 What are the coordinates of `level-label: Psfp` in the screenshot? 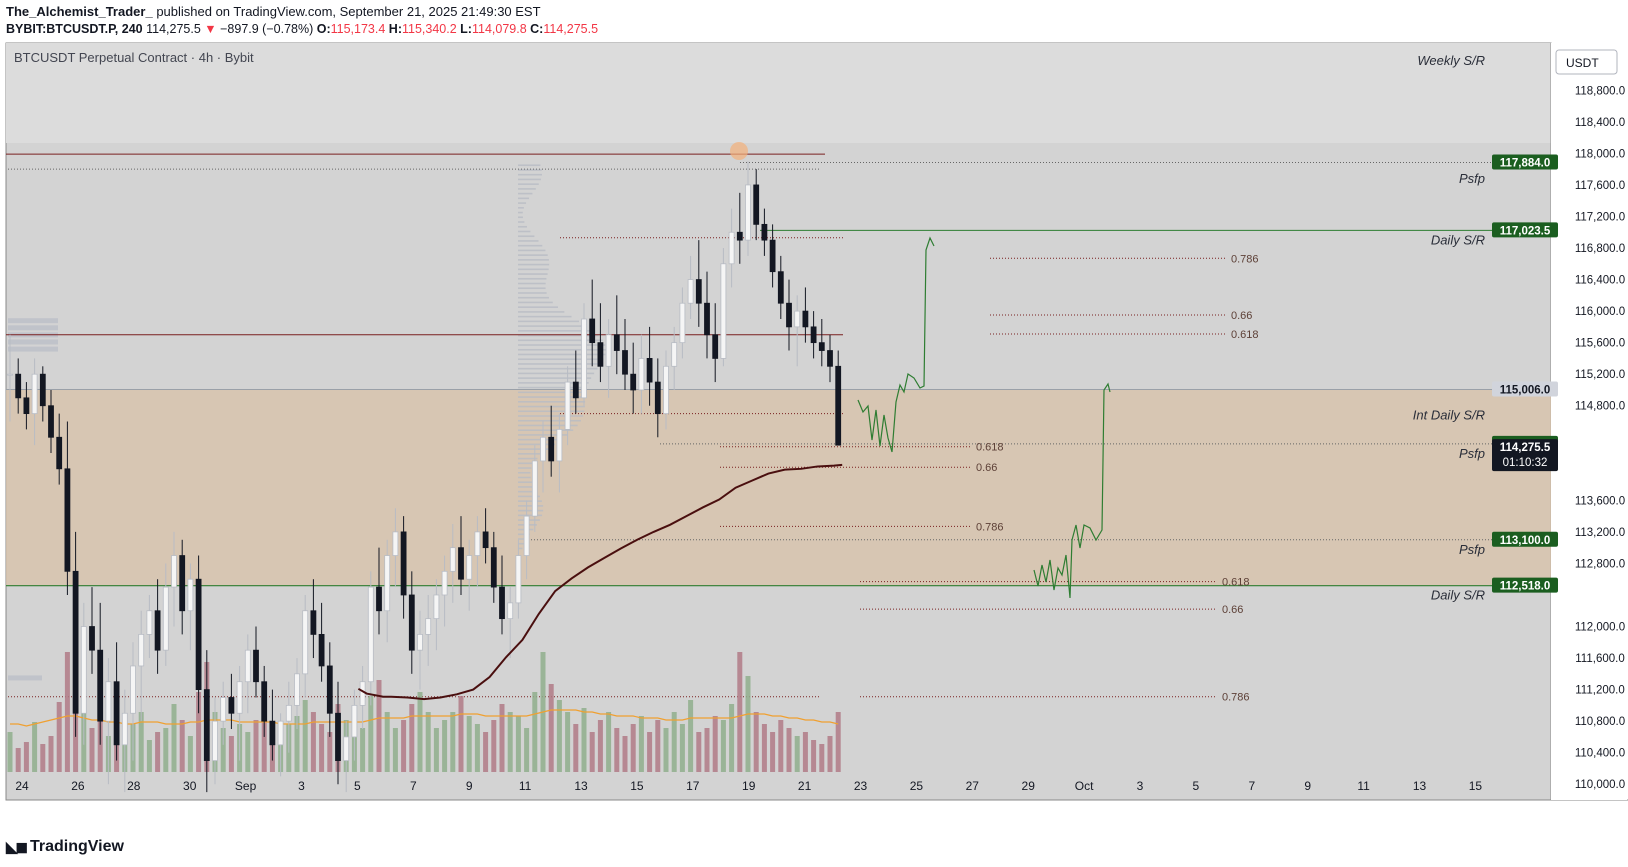 It's located at (1472, 453).